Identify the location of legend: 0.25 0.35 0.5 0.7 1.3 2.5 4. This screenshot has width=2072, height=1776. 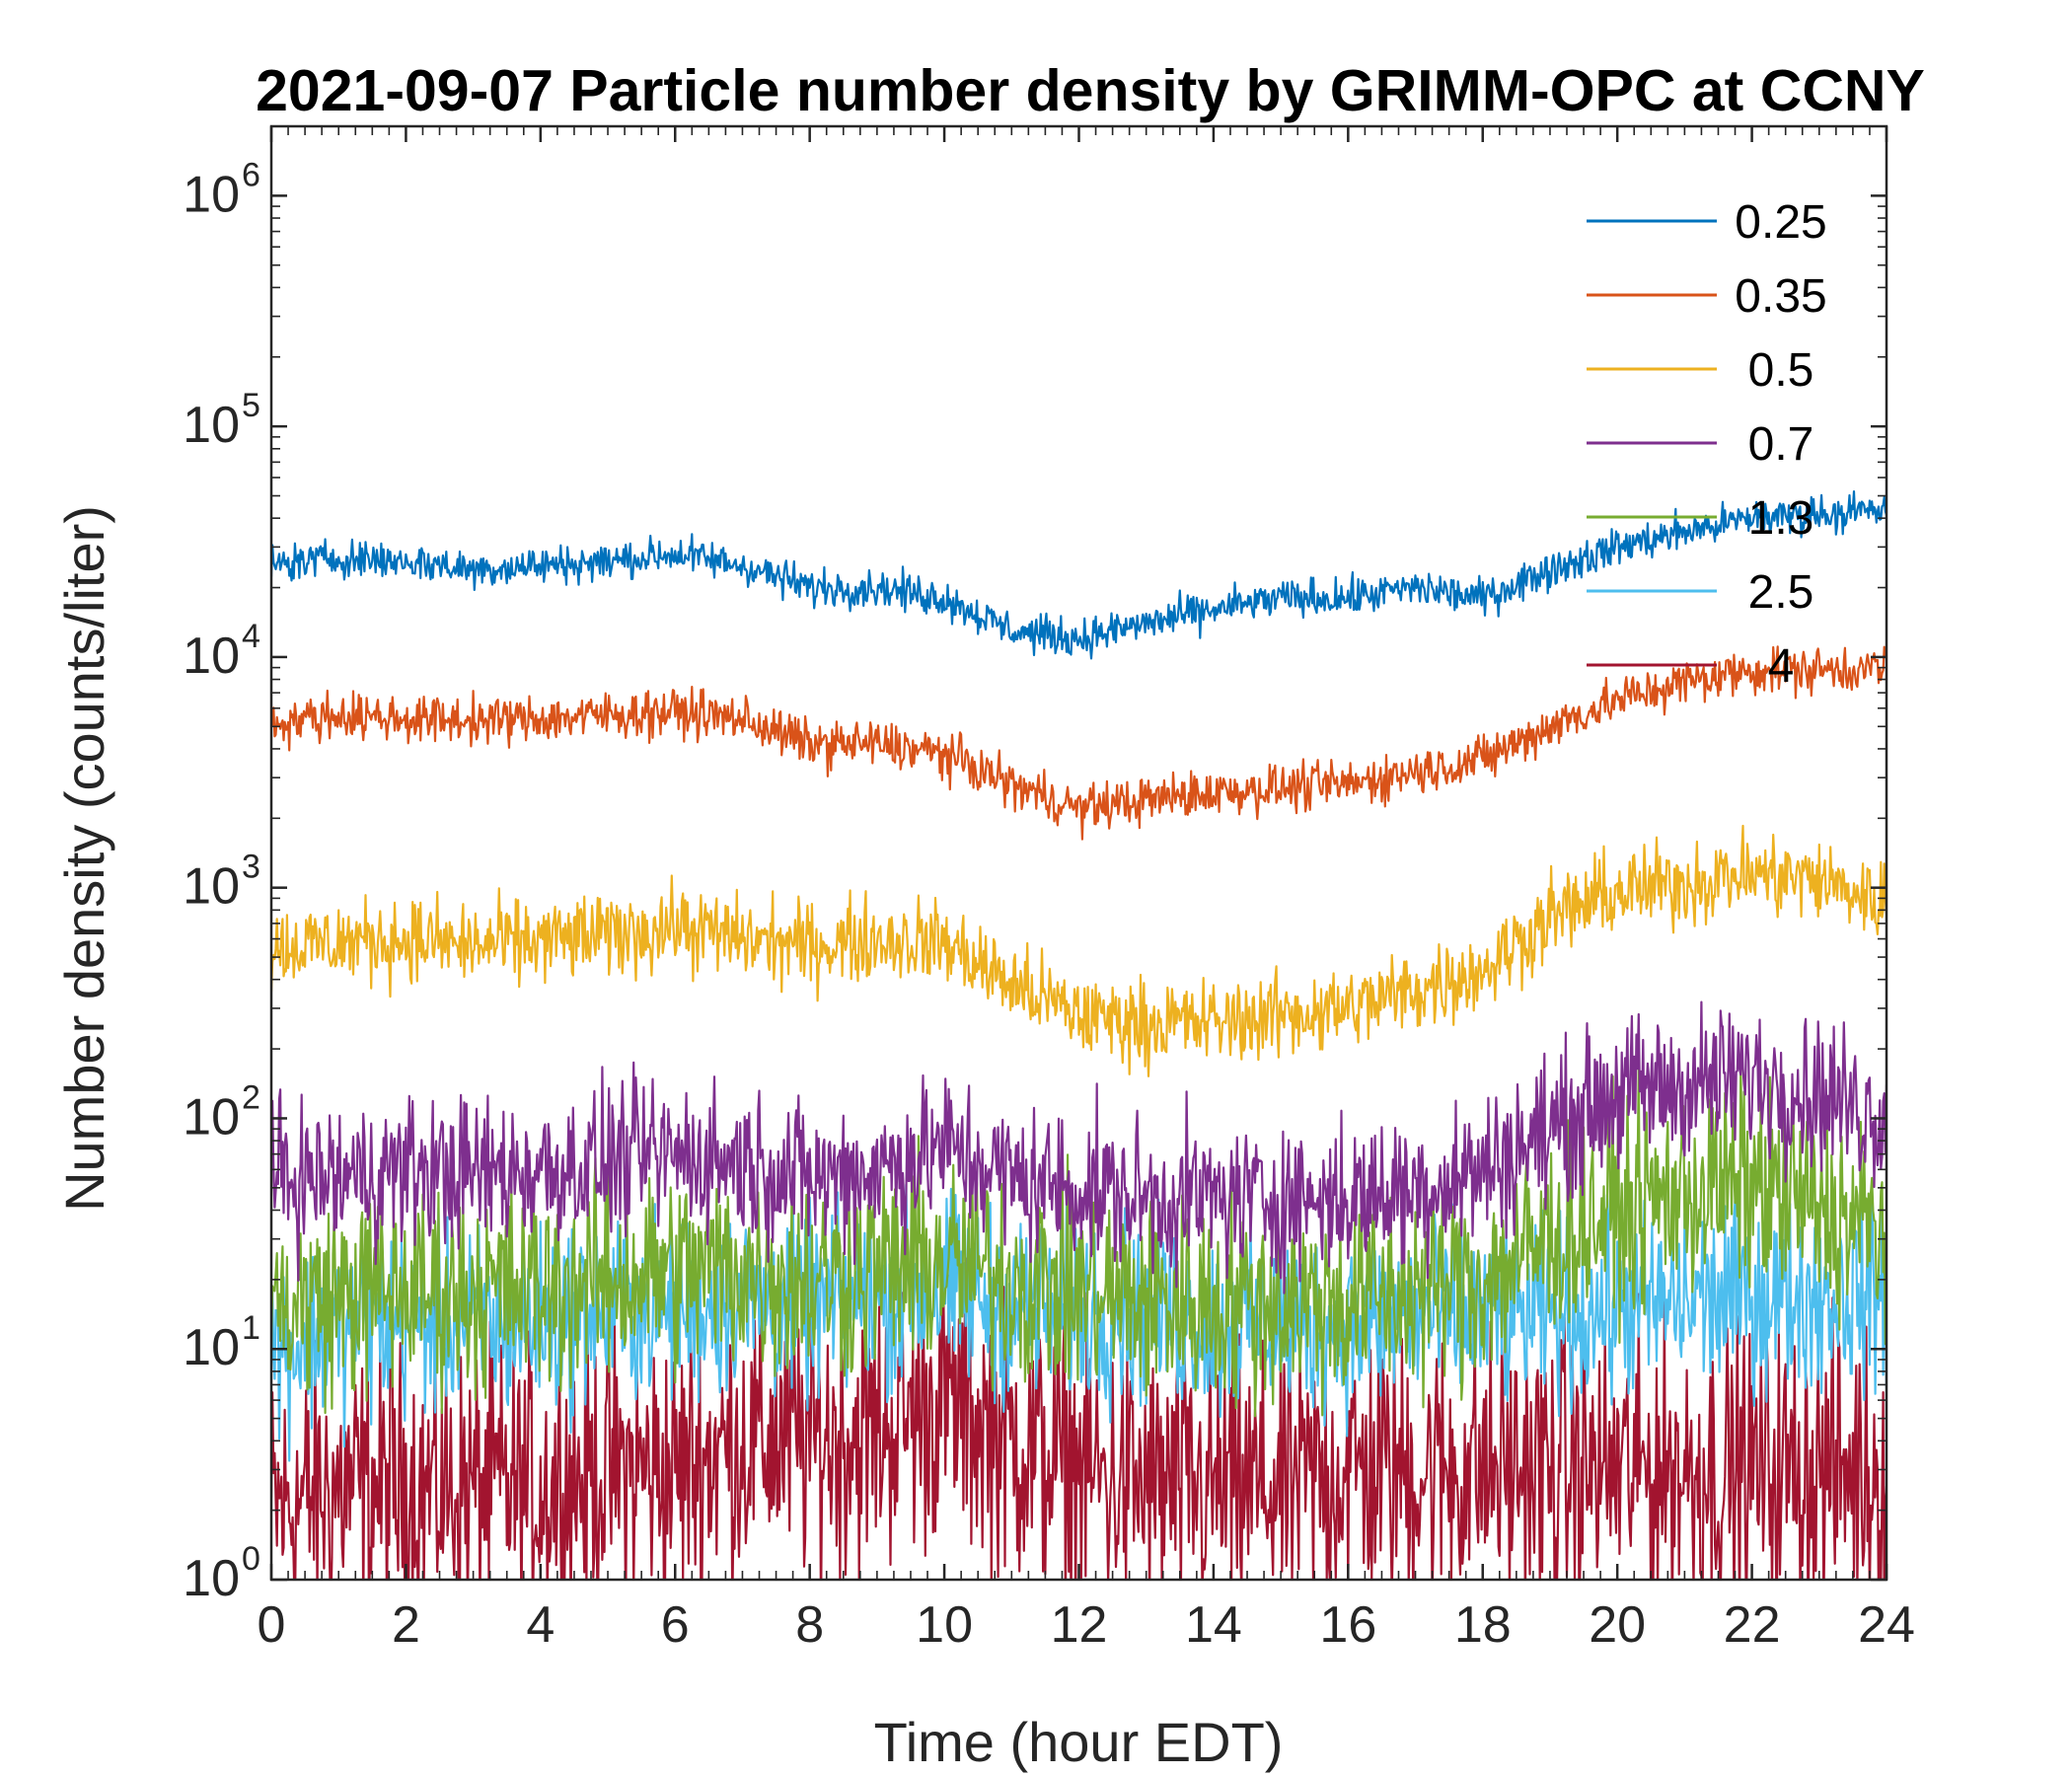
(1707, 444).